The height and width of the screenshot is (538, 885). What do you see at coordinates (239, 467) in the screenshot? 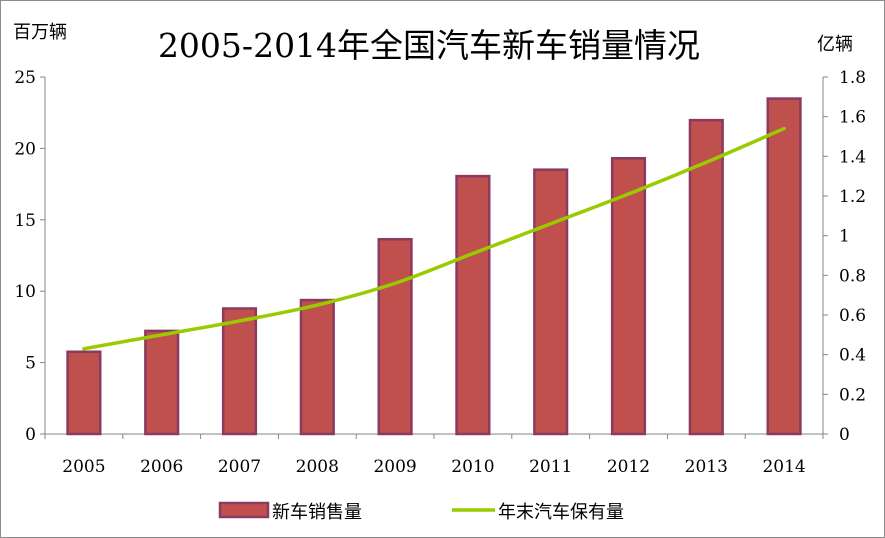
I see `x-tick-label: 2007` at bounding box center [239, 467].